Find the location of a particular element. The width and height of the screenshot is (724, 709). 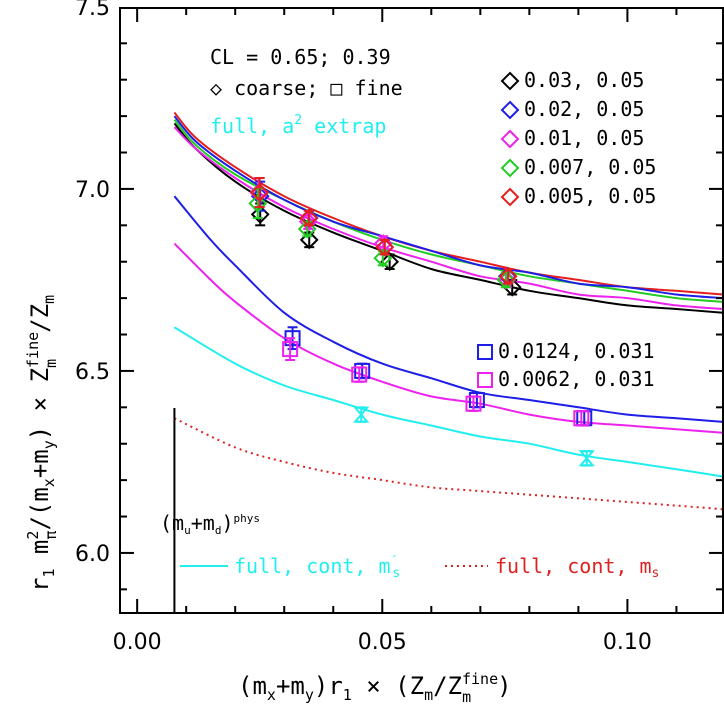

full-extrap-annotation: full, a2 extrap is located at coordinates (298, 125).